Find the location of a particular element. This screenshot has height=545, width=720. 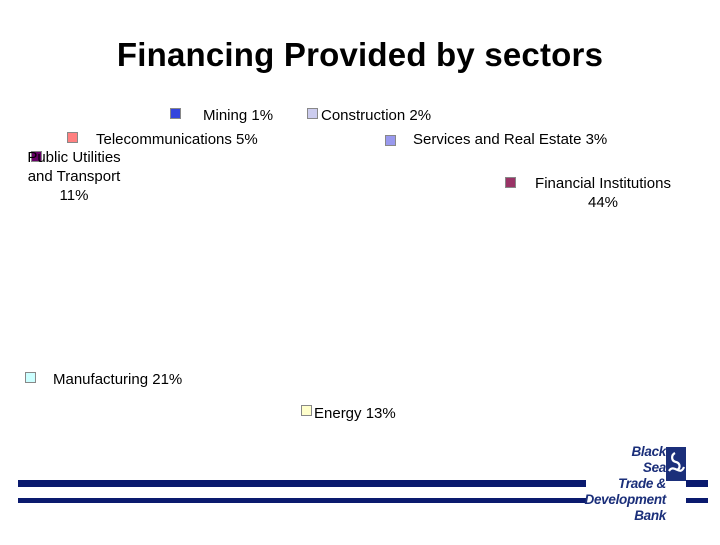

label-services-real-estate: Services and Real Estate 3% is located at coordinates (510, 139).